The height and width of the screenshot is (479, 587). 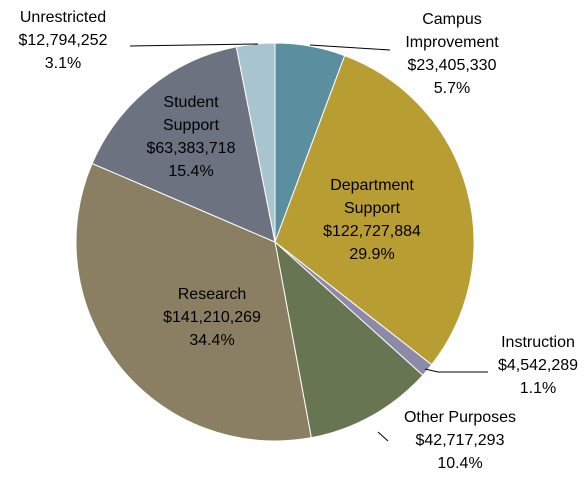 What do you see at coordinates (190, 171) in the screenshot?
I see `slice-percent: 15.4%` at bounding box center [190, 171].